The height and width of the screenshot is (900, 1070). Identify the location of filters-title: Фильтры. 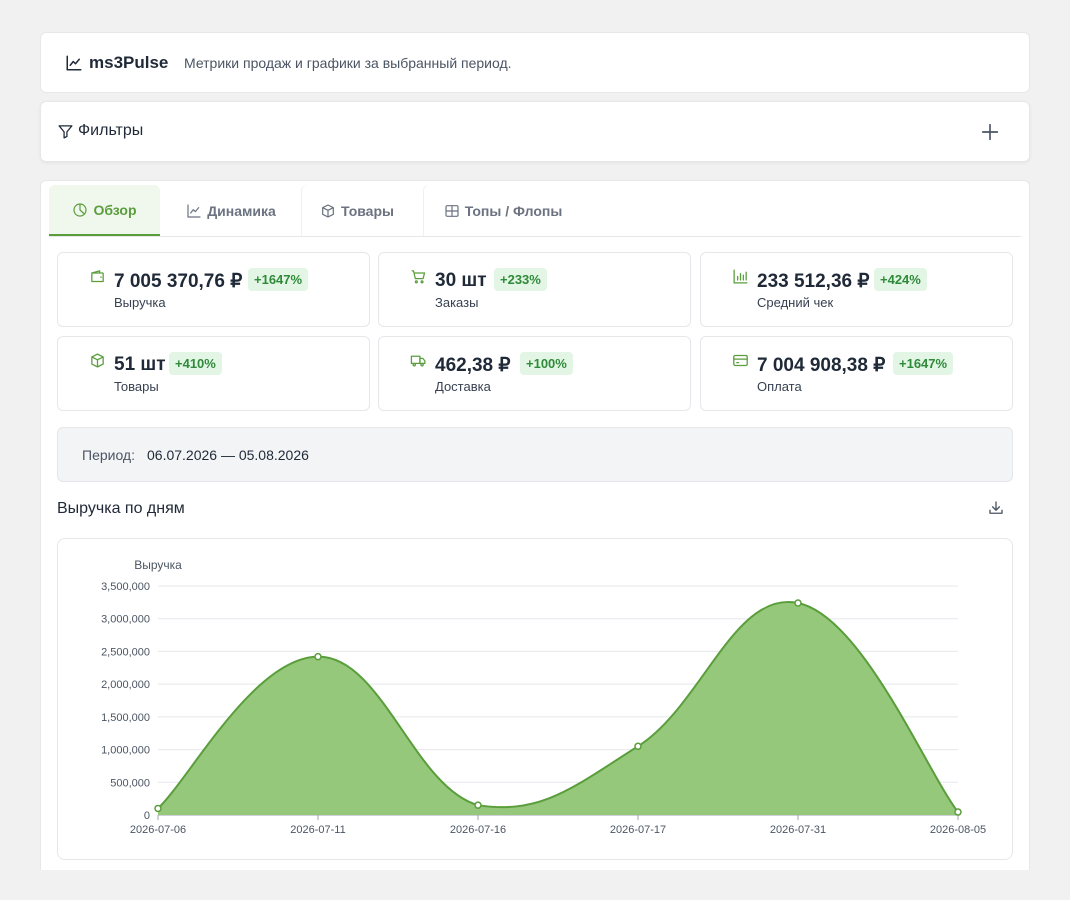
(111, 130).